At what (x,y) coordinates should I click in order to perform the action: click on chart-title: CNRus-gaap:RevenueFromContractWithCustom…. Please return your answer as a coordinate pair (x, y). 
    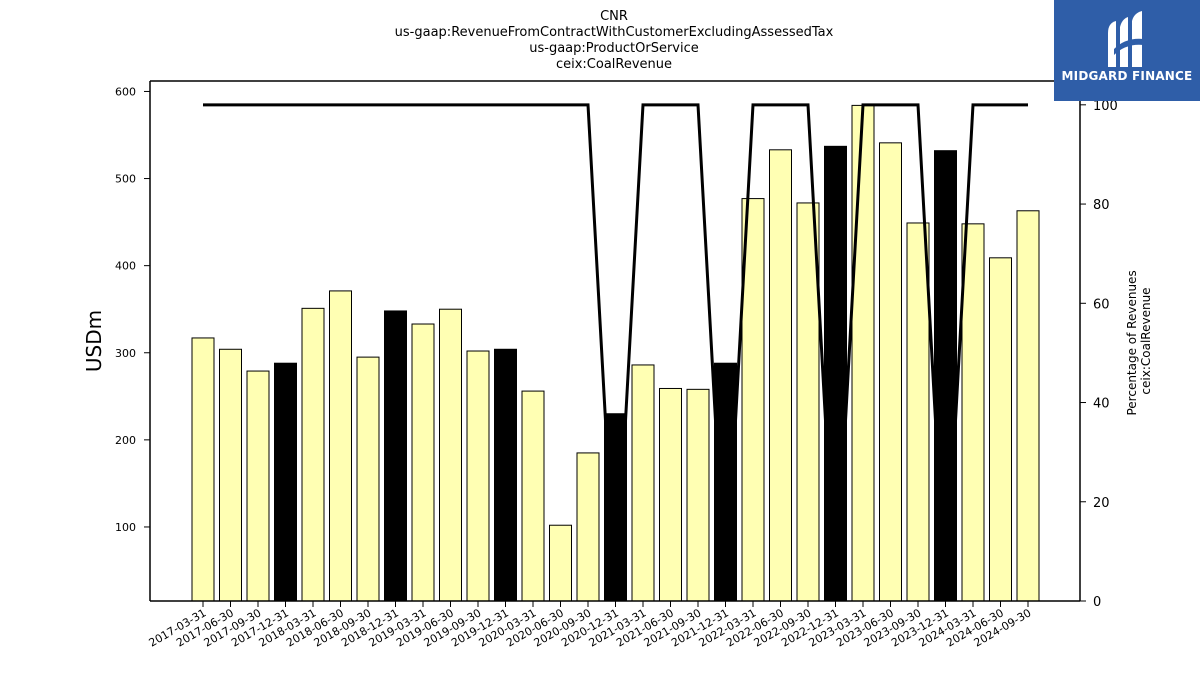
    Looking at the image, I should click on (614, 40).